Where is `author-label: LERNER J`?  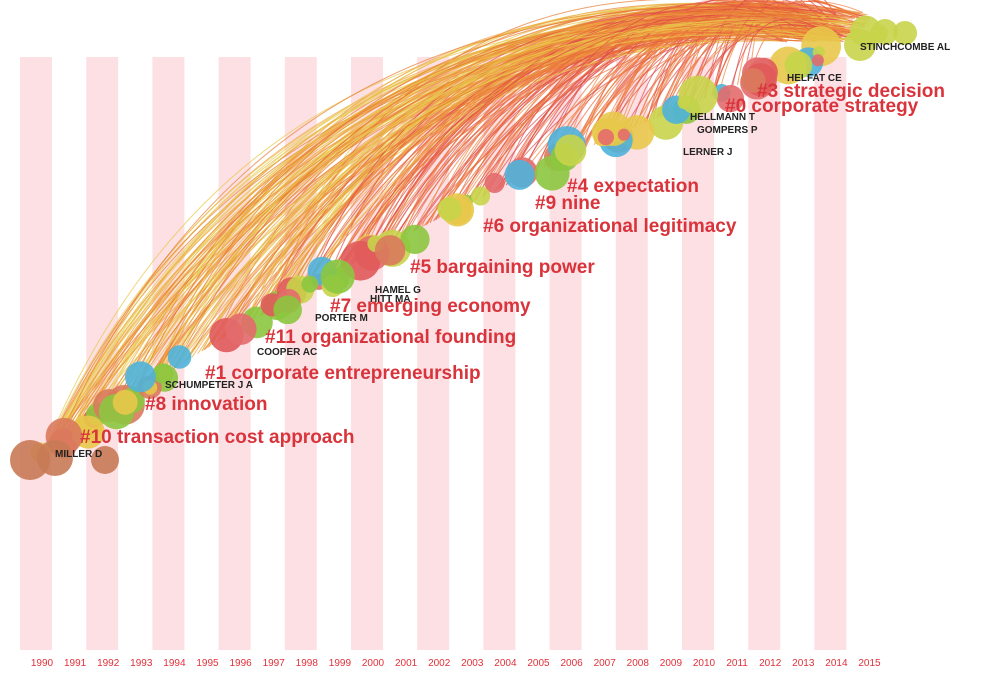 author-label: LERNER J is located at coordinates (707, 152).